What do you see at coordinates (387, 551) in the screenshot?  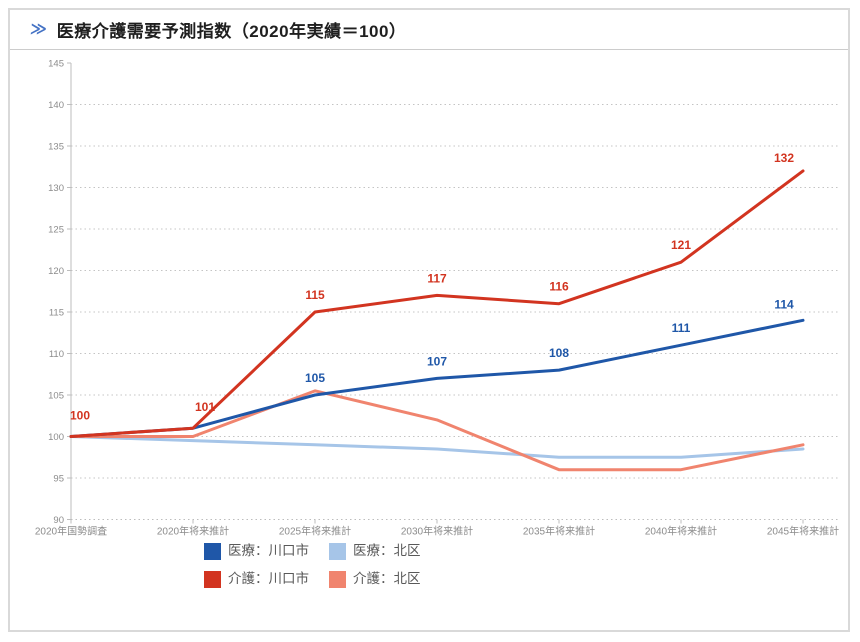 I see `legend-label: 医療：北区` at bounding box center [387, 551].